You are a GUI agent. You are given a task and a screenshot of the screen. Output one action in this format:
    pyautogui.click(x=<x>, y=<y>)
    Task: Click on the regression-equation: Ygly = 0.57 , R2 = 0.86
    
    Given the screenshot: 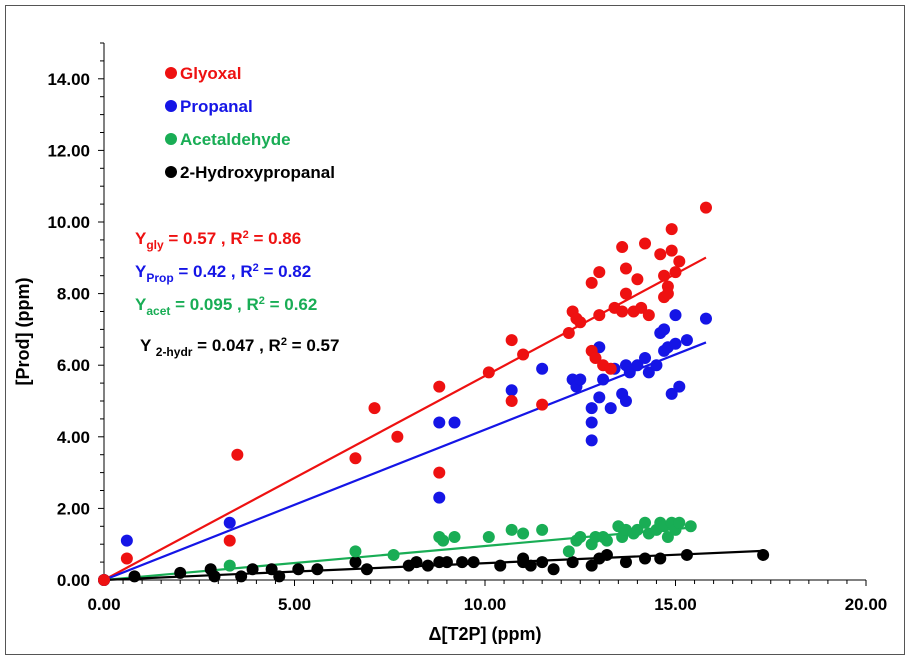 What is the action you would take?
    pyautogui.click(x=218, y=240)
    